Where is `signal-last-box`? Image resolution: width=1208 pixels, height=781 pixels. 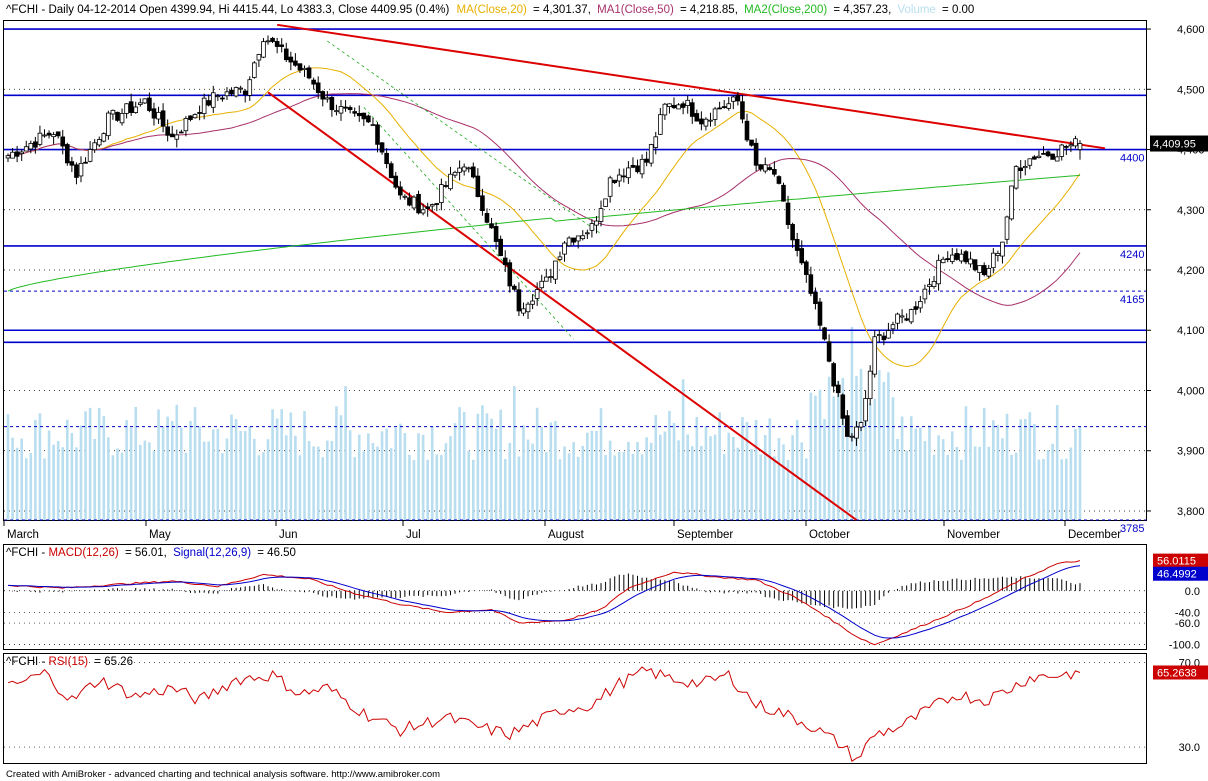
signal-last-box is located at coordinates (1180, 573).